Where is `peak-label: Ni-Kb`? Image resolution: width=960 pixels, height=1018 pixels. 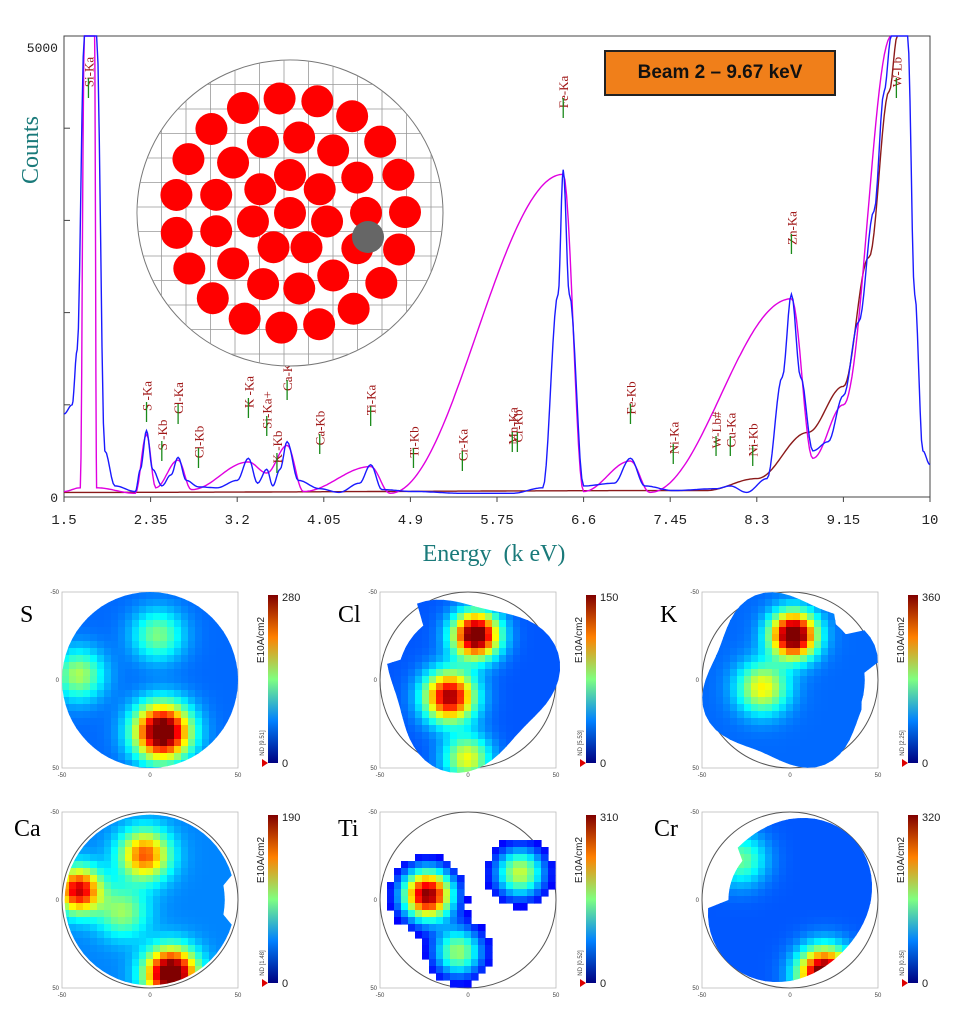 peak-label: Ni-Kb is located at coordinates (753, 439).